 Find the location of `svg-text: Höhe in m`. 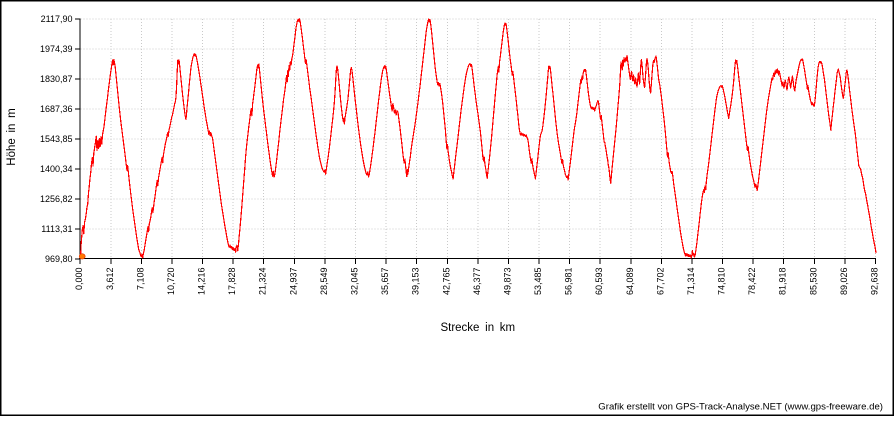

svg-text: Höhe in m is located at coordinates (12, 136).